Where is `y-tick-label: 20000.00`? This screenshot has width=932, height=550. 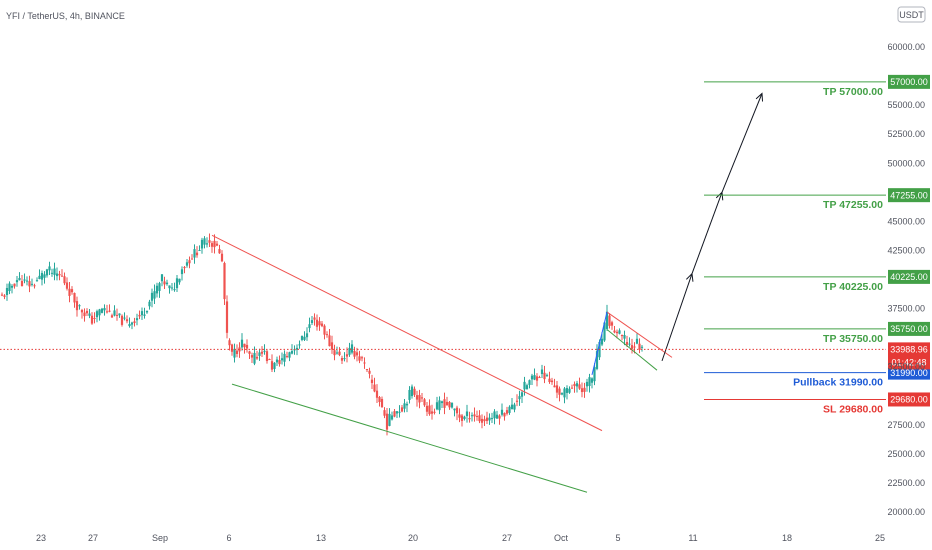 y-tick-label: 20000.00 is located at coordinates (906, 512).